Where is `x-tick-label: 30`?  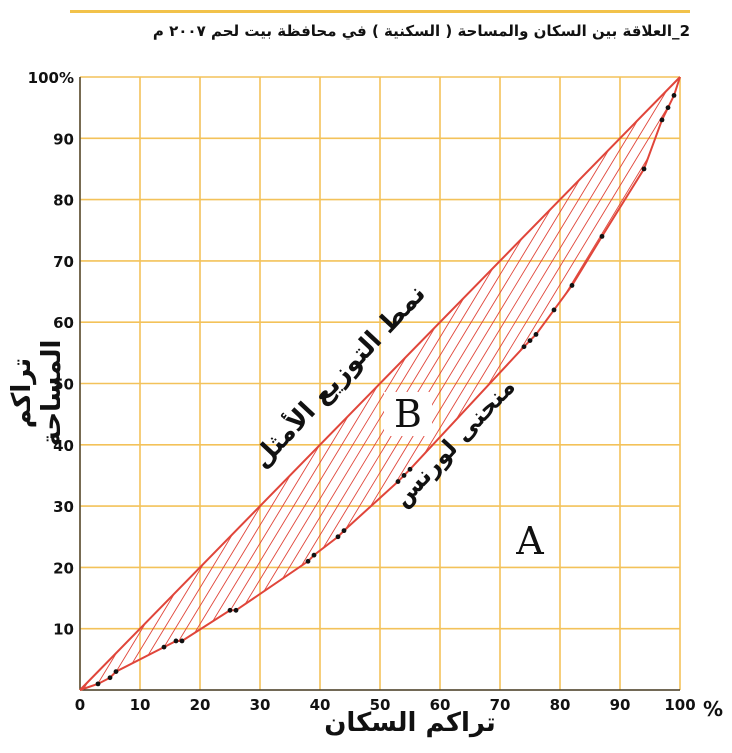
x-tick-label: 30 is located at coordinates (260, 705).